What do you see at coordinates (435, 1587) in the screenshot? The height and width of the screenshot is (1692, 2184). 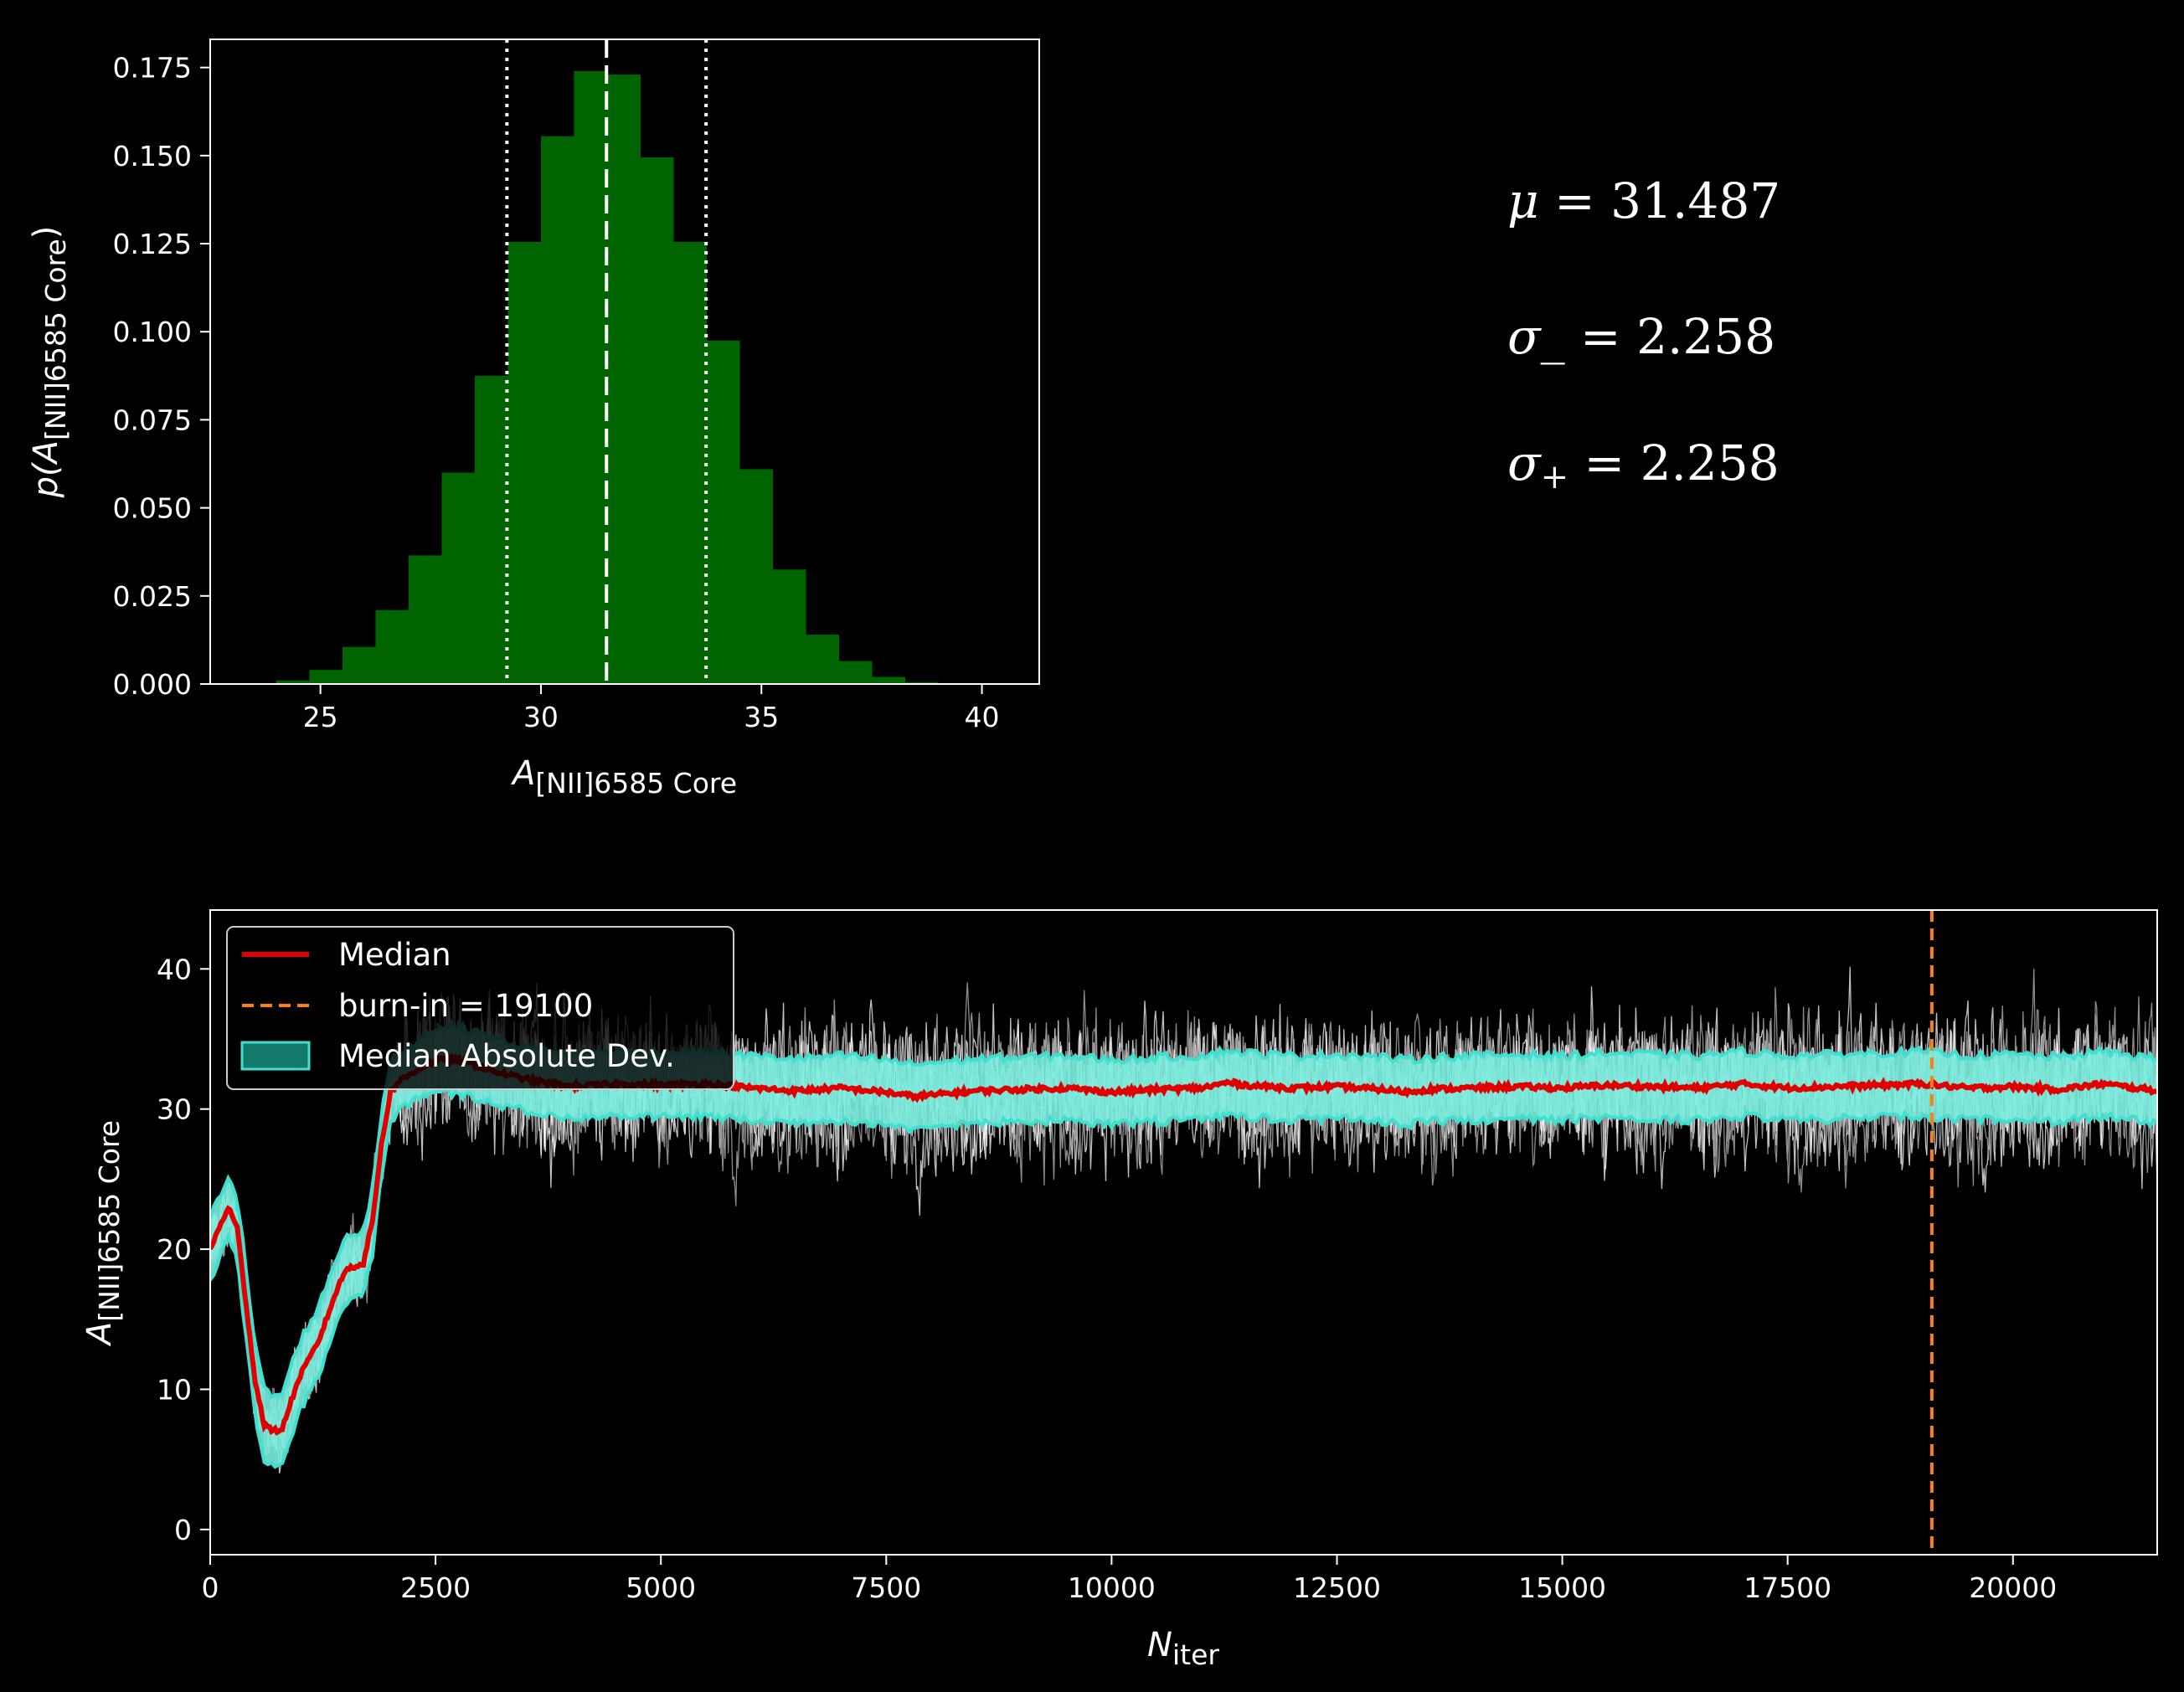 I see `trace-x-tick-label: 2500` at bounding box center [435, 1587].